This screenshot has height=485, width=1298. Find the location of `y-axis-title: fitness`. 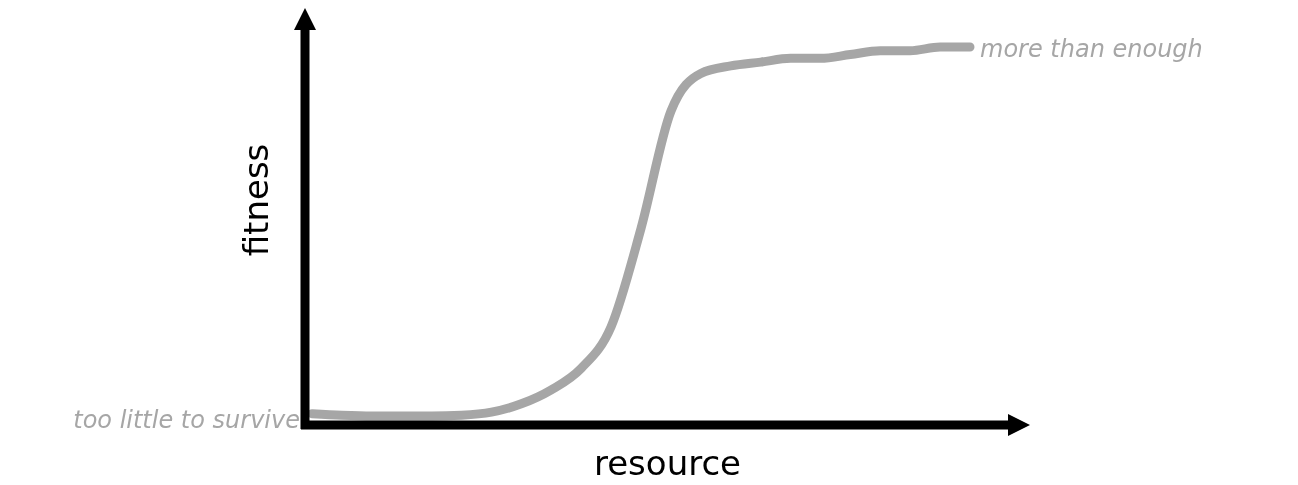

y-axis-title: fitness is located at coordinates (256, 200).